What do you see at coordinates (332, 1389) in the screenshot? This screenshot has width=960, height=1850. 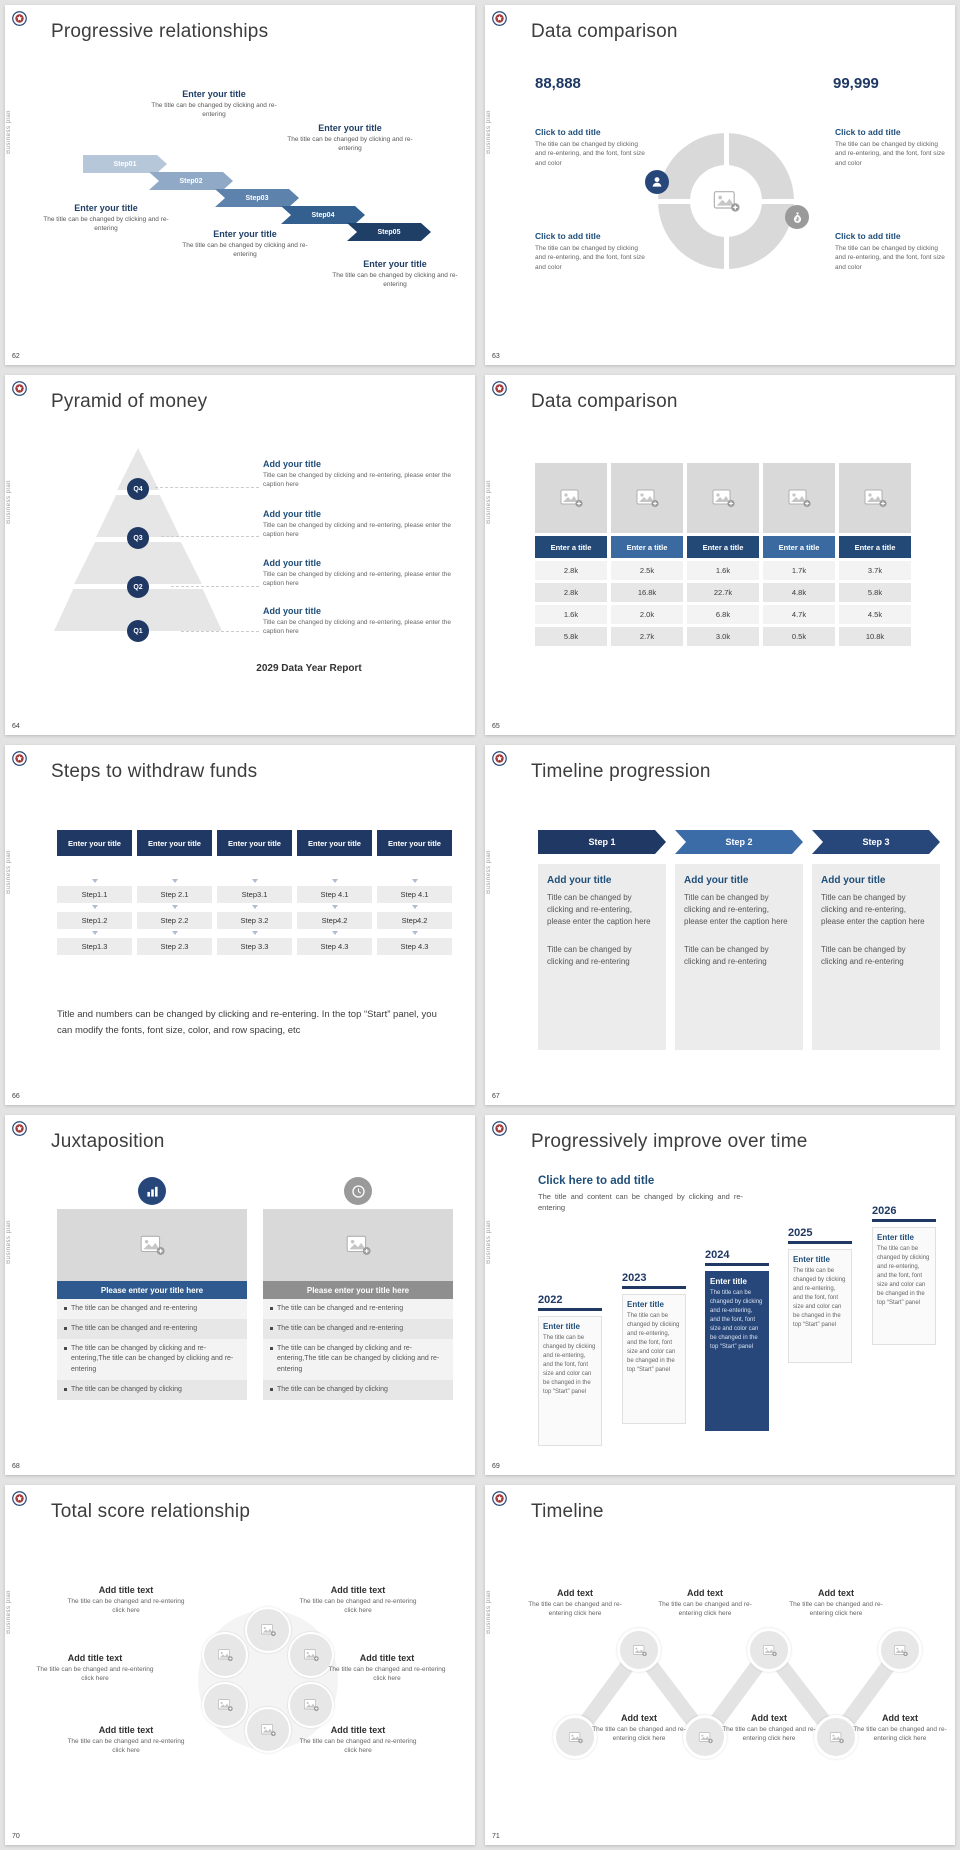 I see `bullet-text: The title can be changed by clicking` at bounding box center [332, 1389].